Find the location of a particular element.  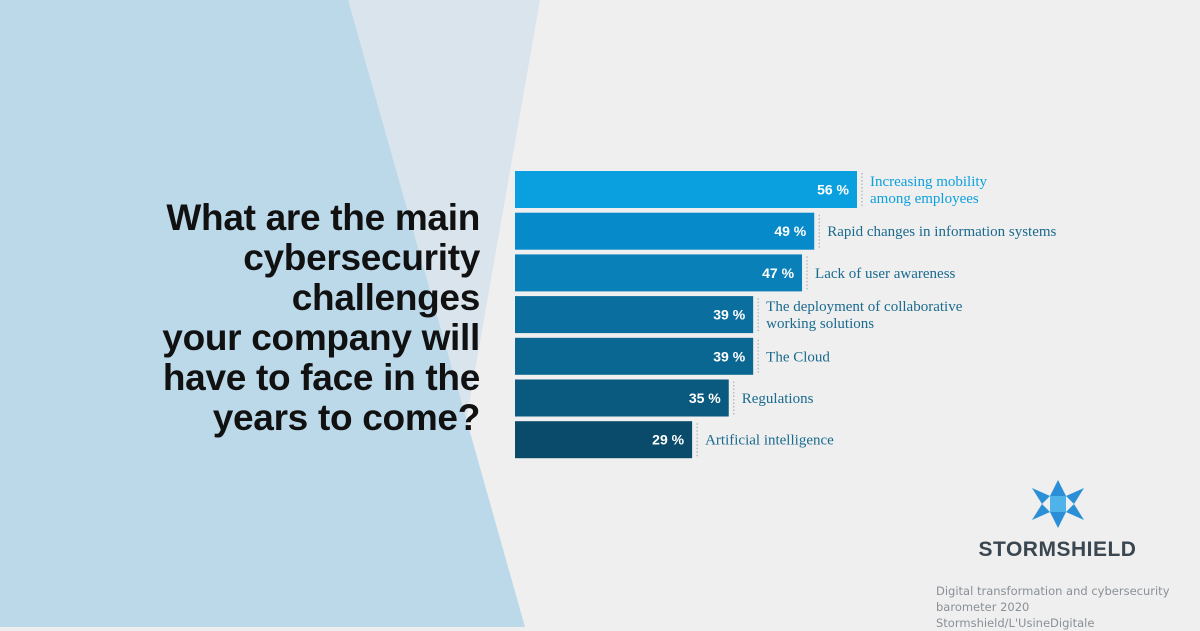

category-label: Increasing mobility among employees is located at coordinates (929, 190).